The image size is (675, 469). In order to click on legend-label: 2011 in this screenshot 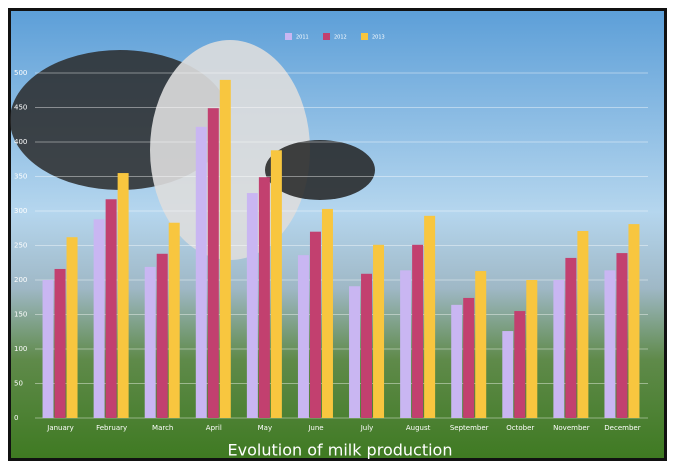, I will do `click(302, 38)`.